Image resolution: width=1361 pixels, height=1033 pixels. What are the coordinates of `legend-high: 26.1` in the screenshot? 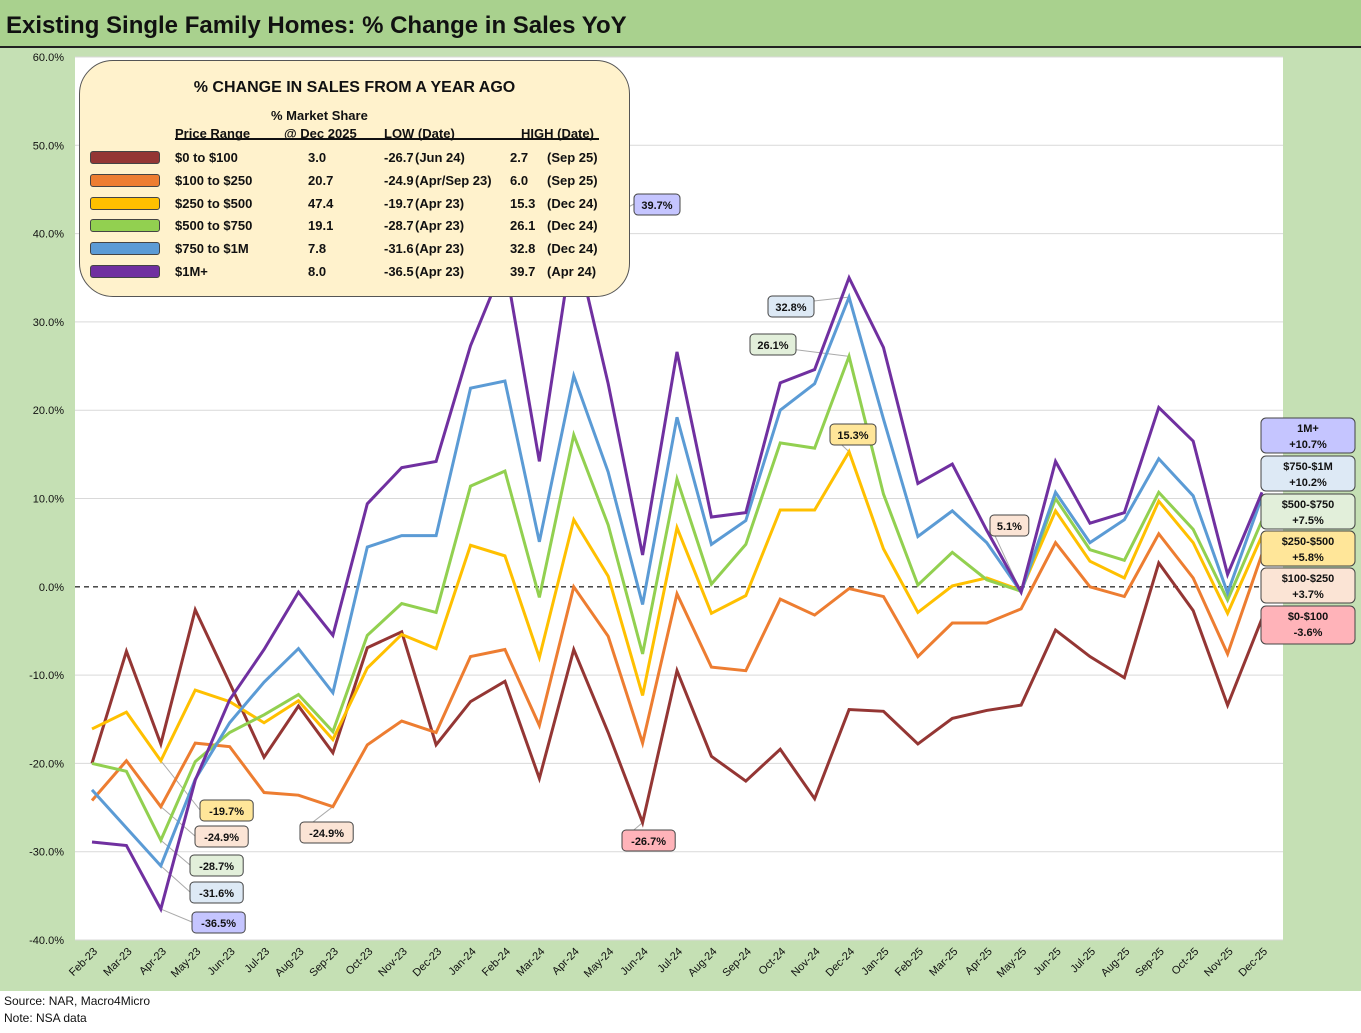 It's located at (523, 225).